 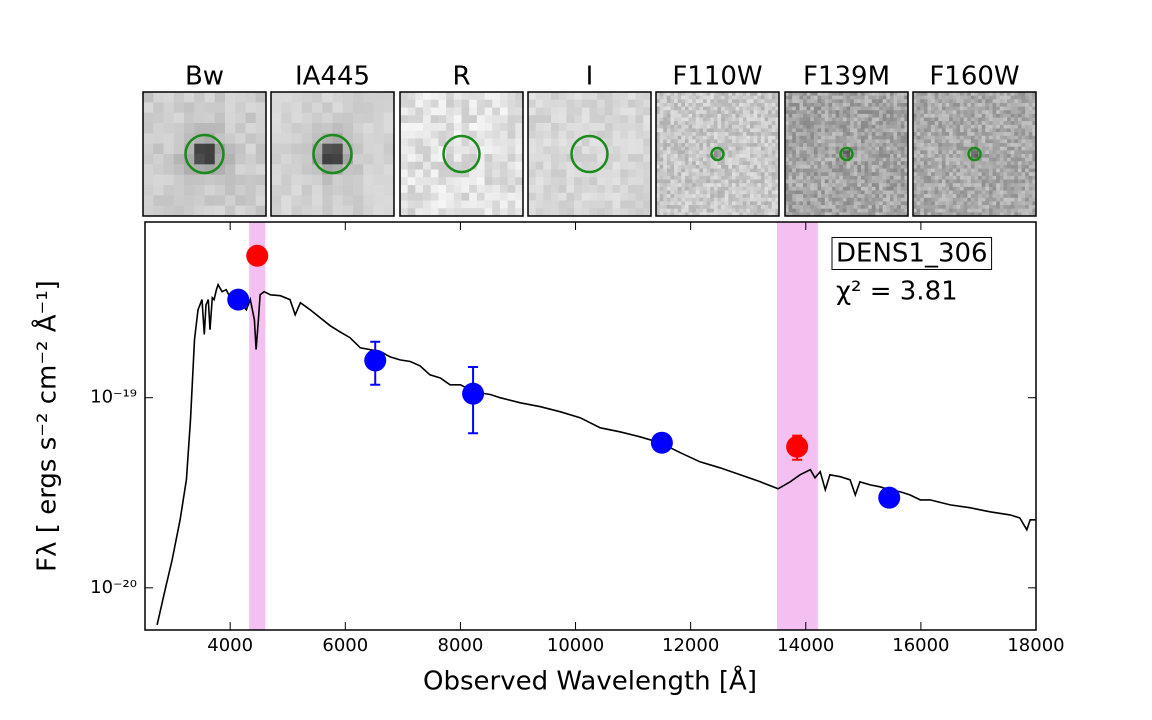 What do you see at coordinates (461, 154) in the screenshot?
I see `aperture-circle` at bounding box center [461, 154].